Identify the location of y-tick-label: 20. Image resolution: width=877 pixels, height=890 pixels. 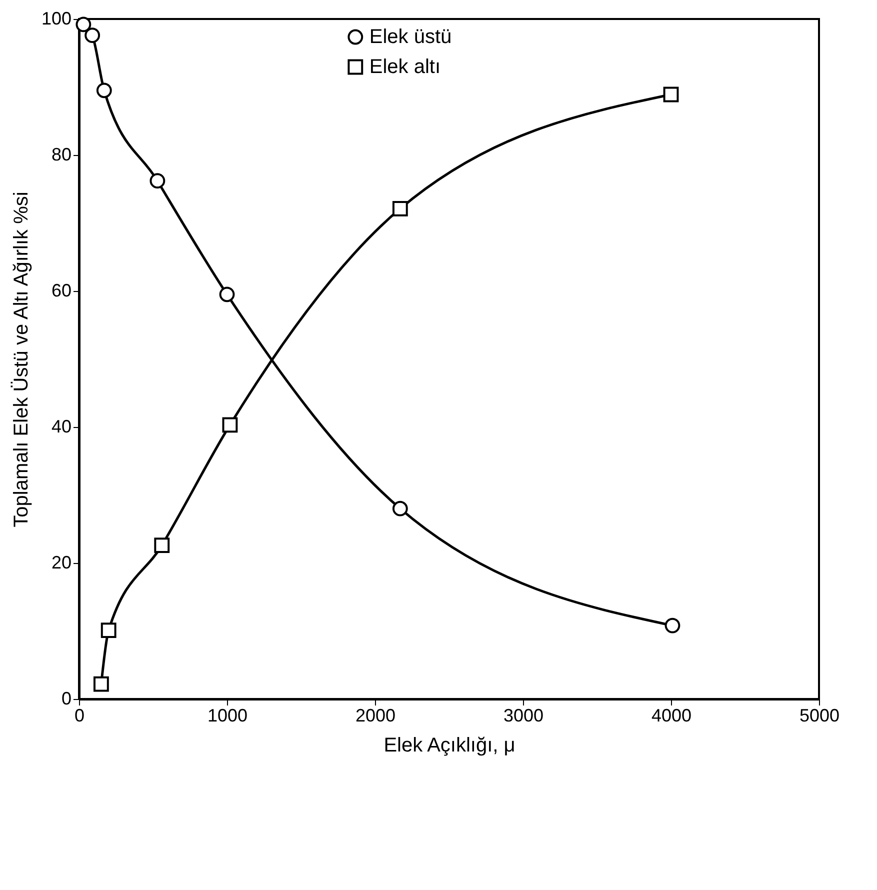
(61, 562).